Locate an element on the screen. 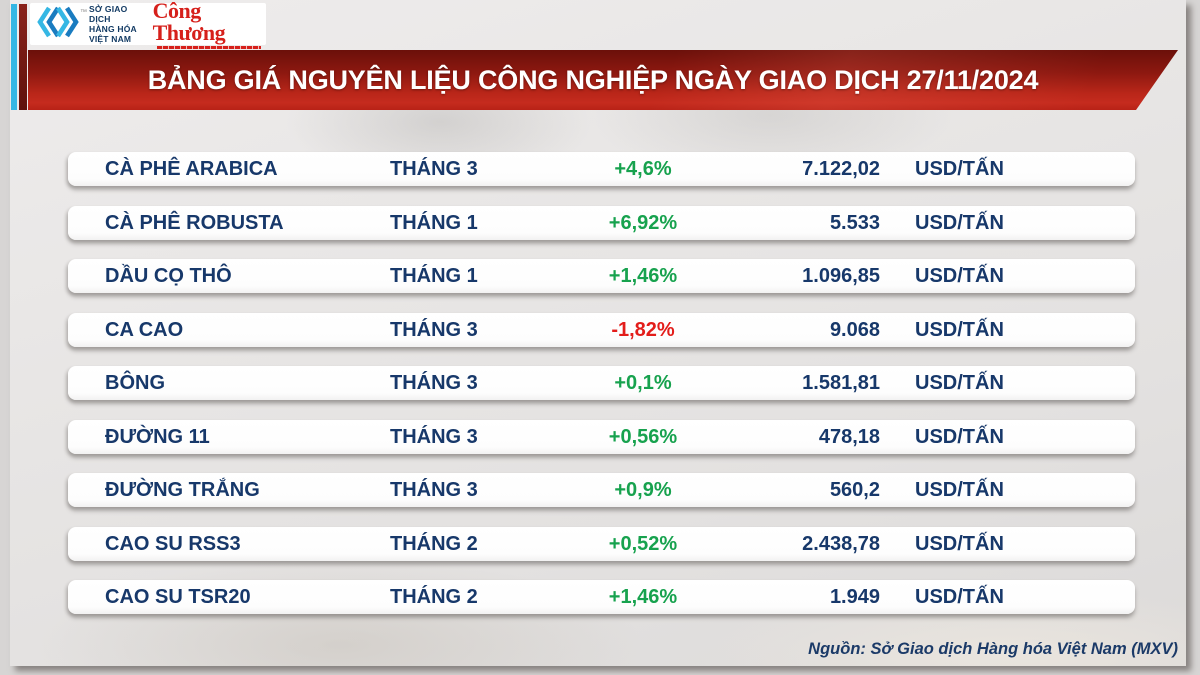  commodity-name: DẦU CỌ THÔ is located at coordinates (168, 276).